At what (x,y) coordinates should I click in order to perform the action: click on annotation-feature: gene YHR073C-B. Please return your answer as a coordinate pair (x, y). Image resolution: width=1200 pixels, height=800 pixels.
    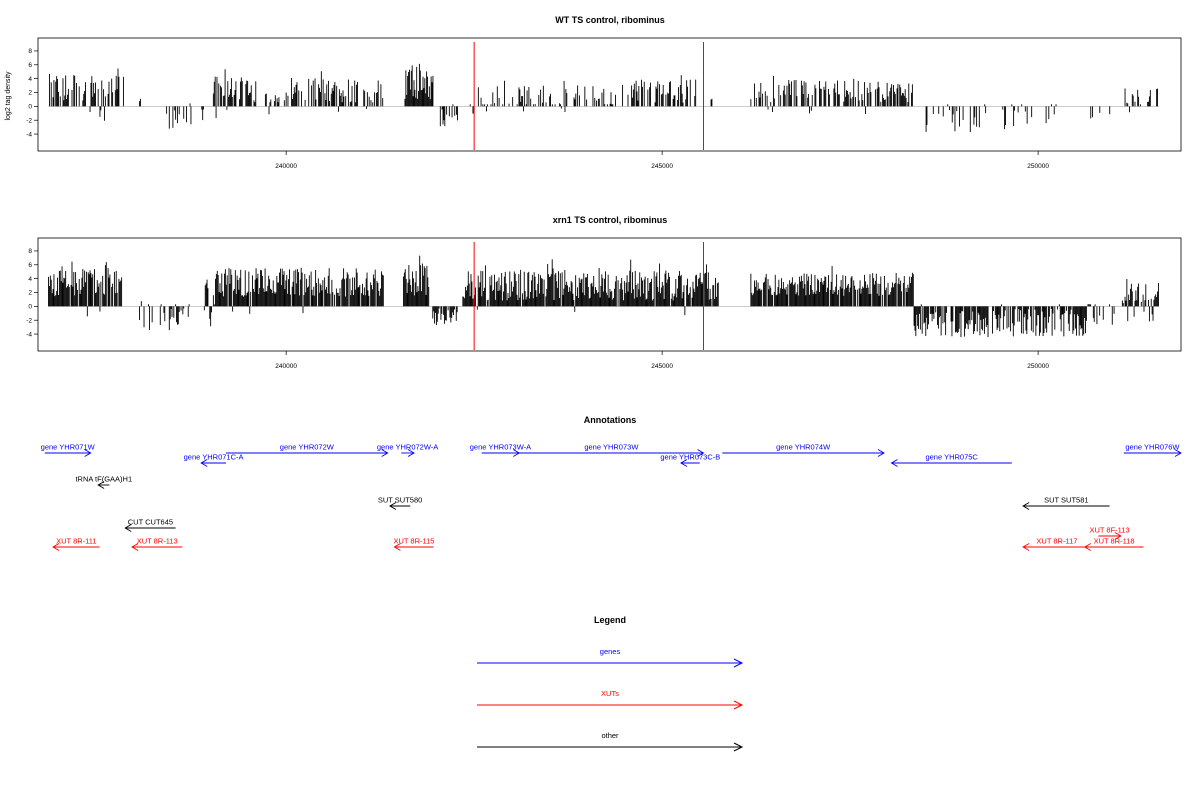
    Looking at the image, I should click on (690, 460).